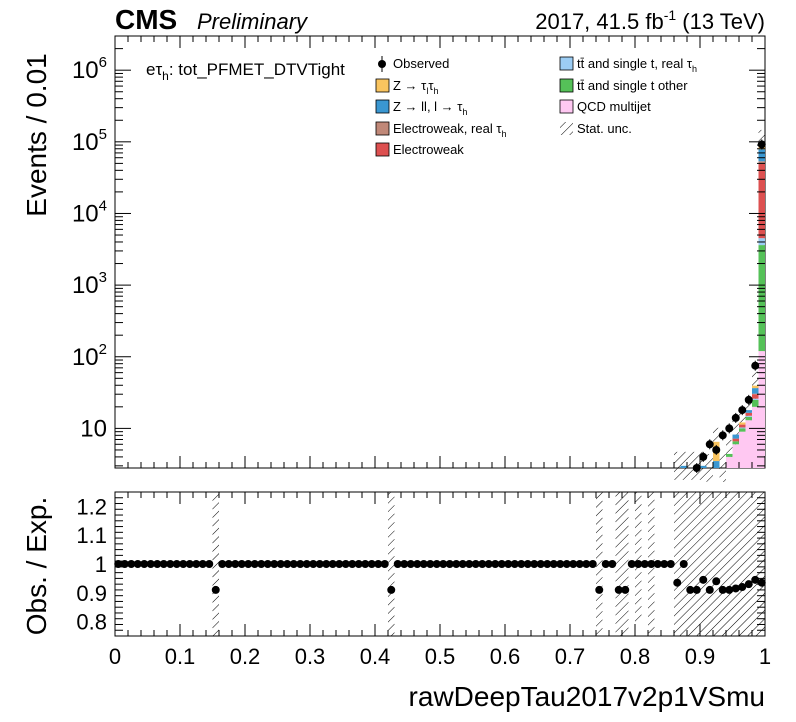 The width and height of the screenshot is (796, 722). I want to click on bar-1-0.94, so click(729, 455).